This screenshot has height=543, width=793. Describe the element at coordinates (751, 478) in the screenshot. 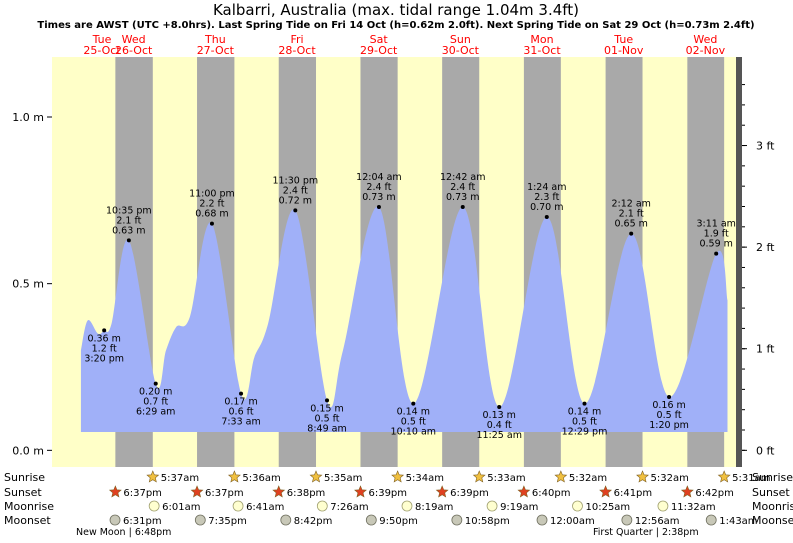

I see `sunrise-time: 5:31am` at that location.